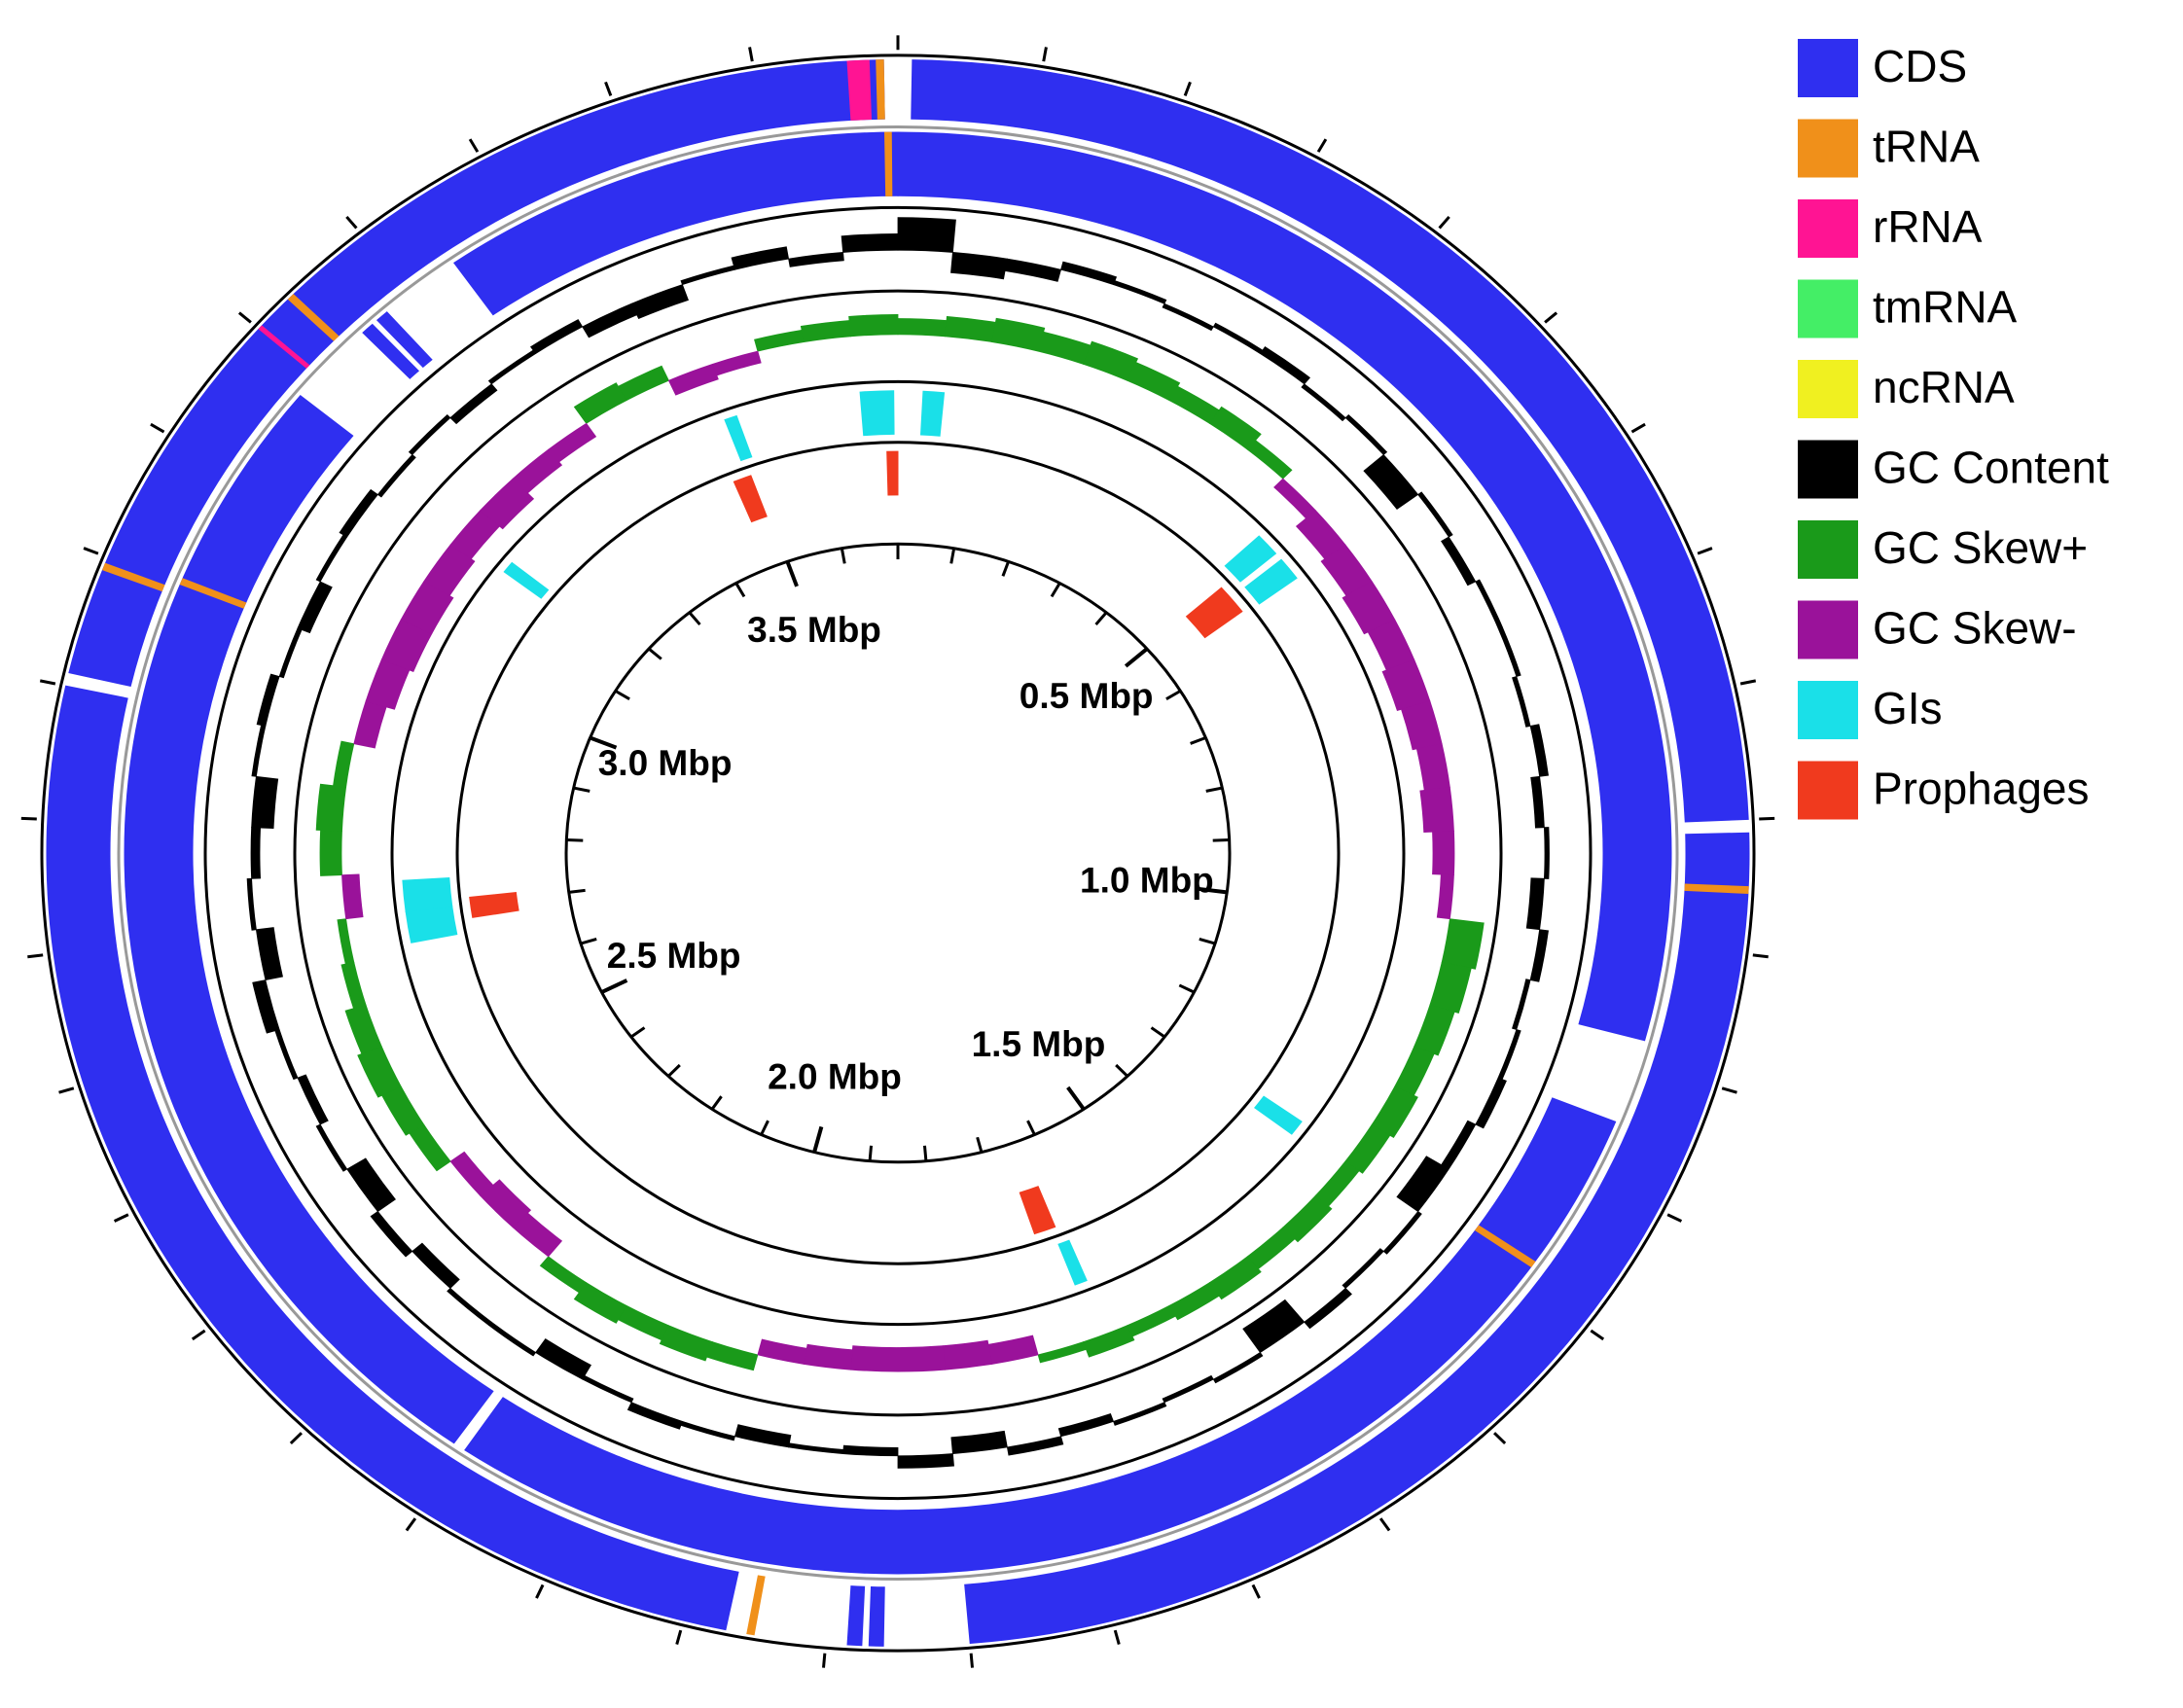  What do you see at coordinates (1920, 66) in the screenshot?
I see `legend-label: CDS` at bounding box center [1920, 66].